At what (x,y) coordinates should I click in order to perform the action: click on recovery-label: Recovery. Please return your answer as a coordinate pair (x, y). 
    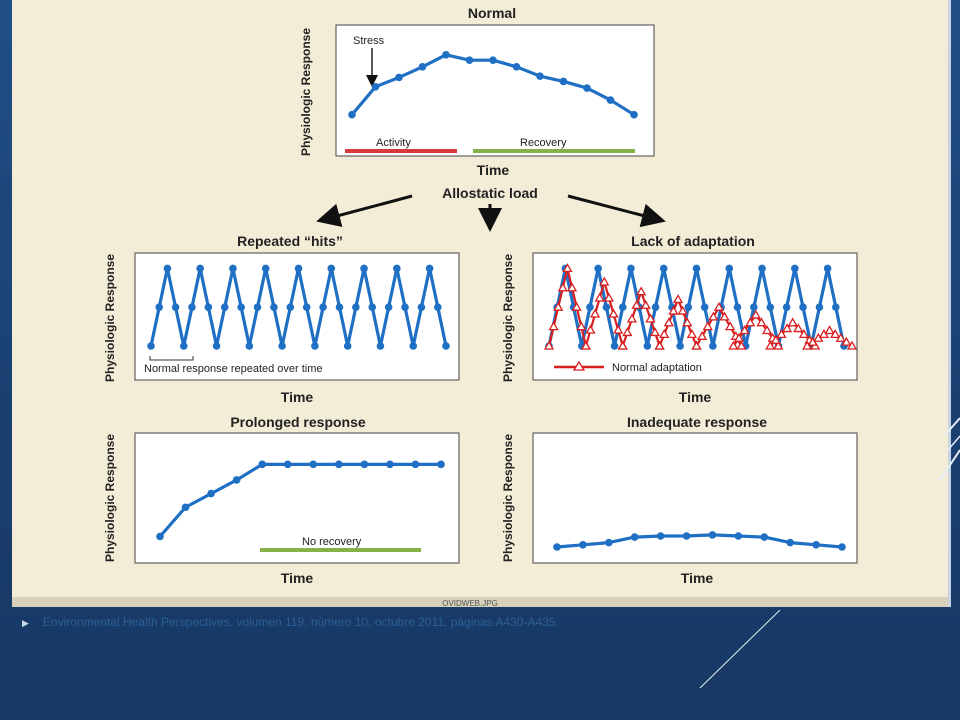
    Looking at the image, I should click on (543, 143).